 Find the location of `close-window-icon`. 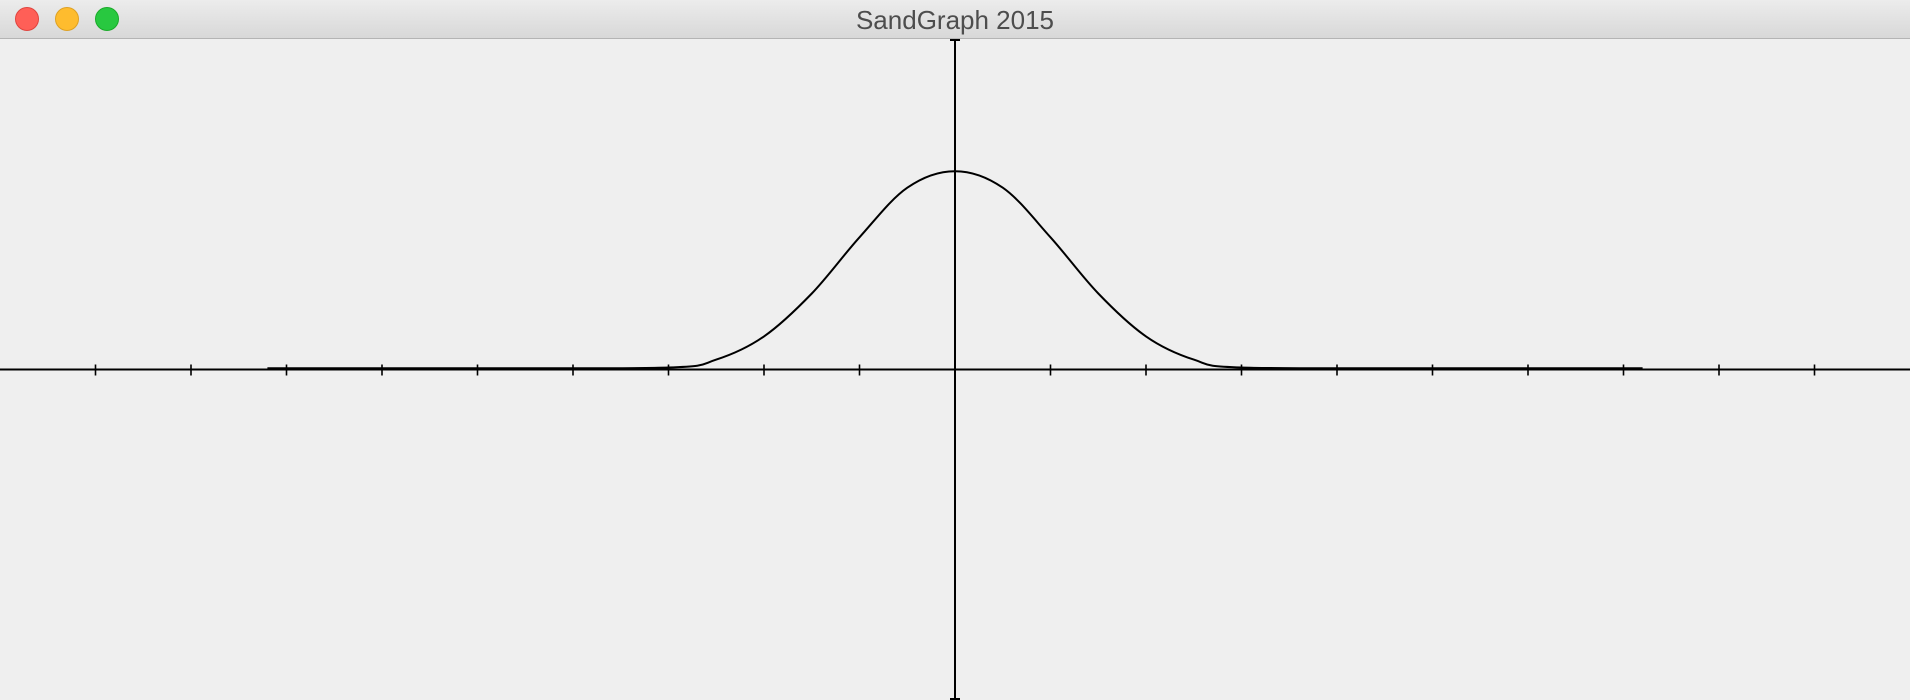

close-window-icon is located at coordinates (27, 19).